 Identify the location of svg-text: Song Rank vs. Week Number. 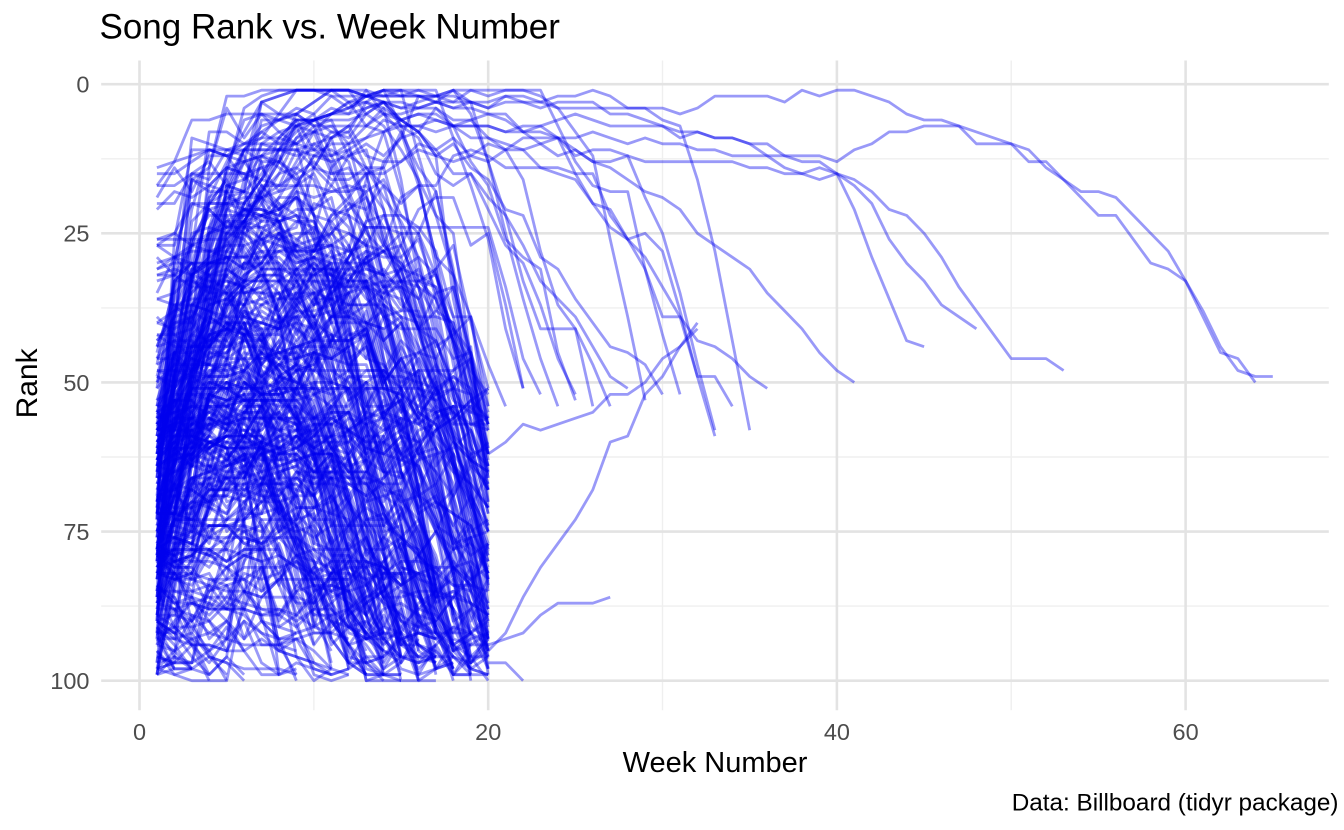
(330, 27).